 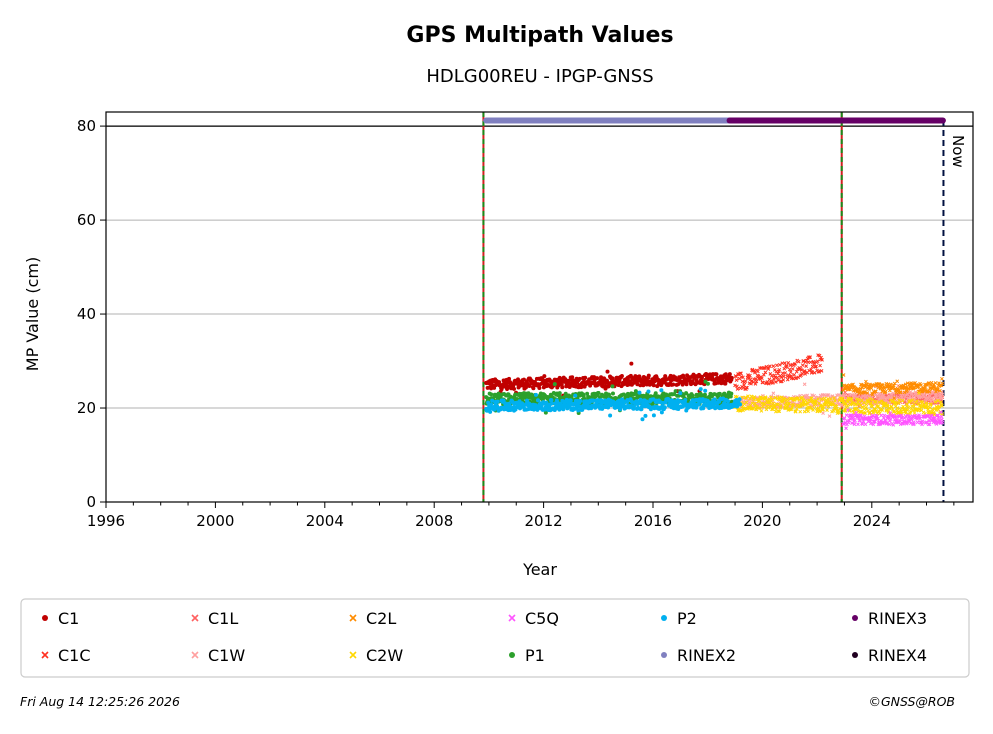 I want to click on copyright: ©GNSS@ROB, so click(x=911, y=701).